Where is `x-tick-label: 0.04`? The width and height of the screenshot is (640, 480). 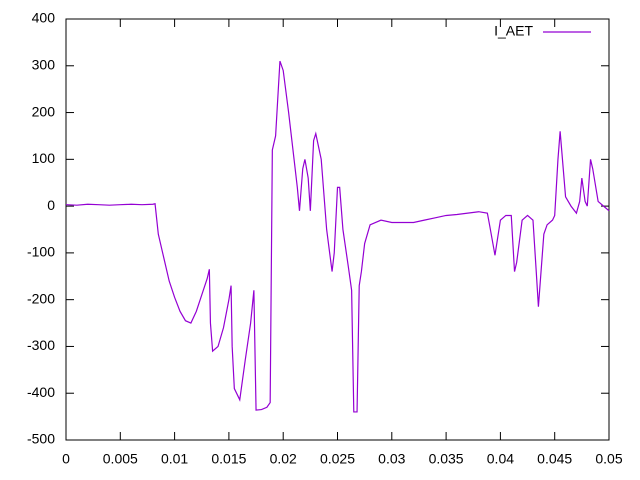
x-tick-label: 0.04 is located at coordinates (500, 459).